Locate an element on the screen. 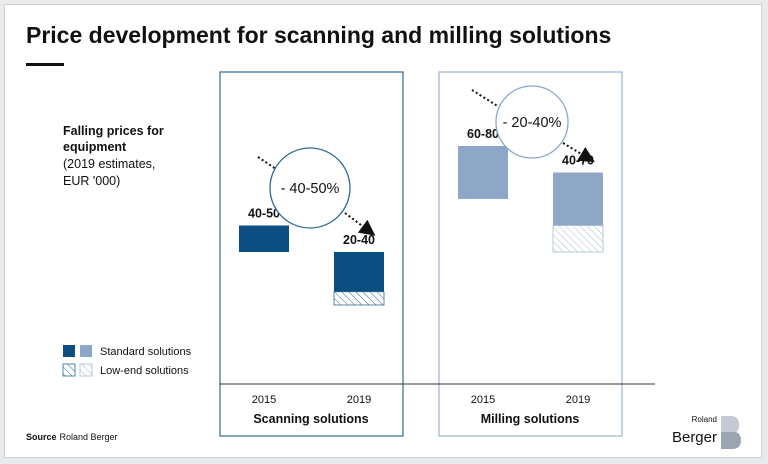  tick-label-scanning-2015: 2015 is located at coordinates (264, 400).